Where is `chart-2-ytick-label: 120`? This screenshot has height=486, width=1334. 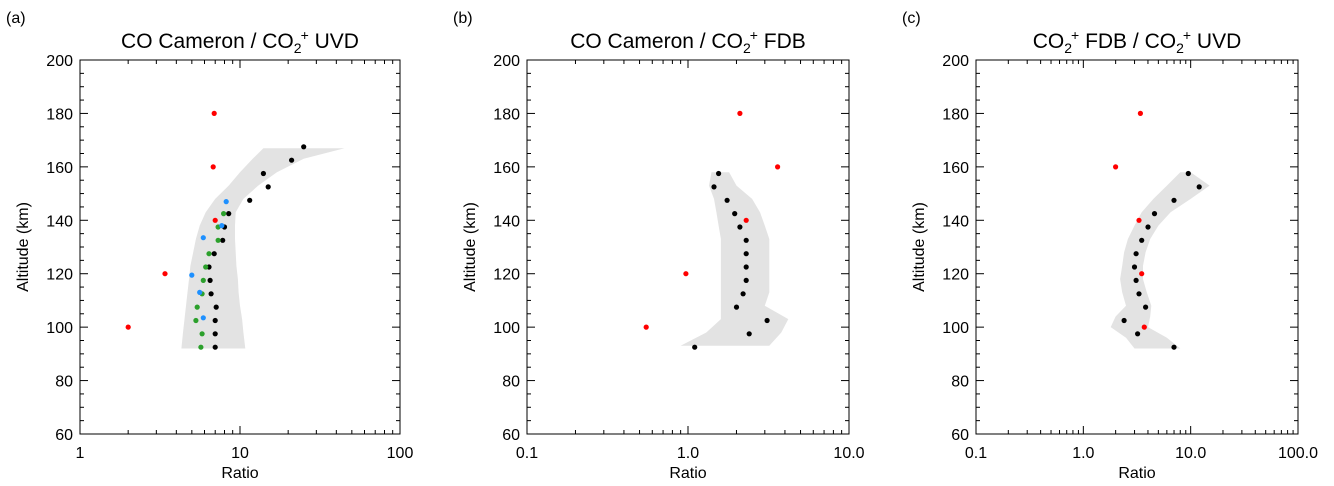
chart-2-ytick-label: 120 is located at coordinates (955, 275).